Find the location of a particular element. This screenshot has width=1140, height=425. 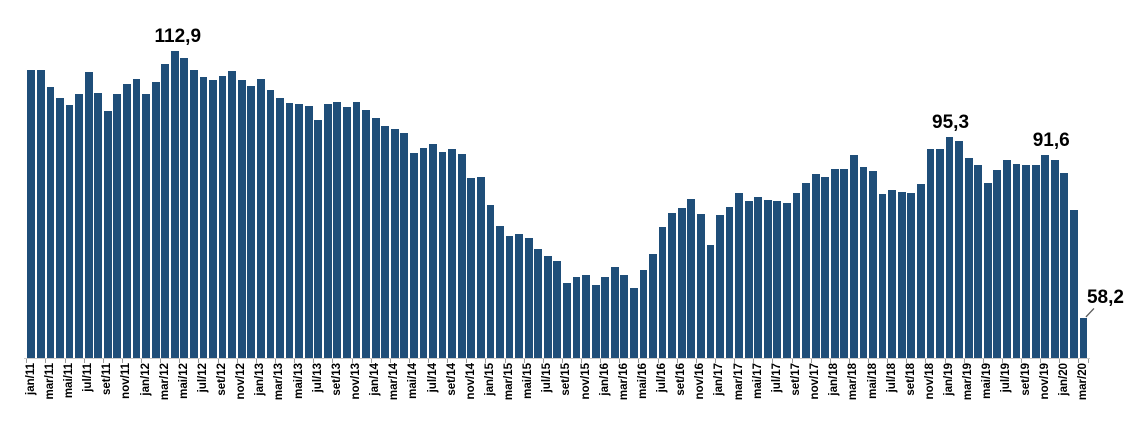

x-tick-label-nov/16: nov/16 is located at coordinates (700, 381).